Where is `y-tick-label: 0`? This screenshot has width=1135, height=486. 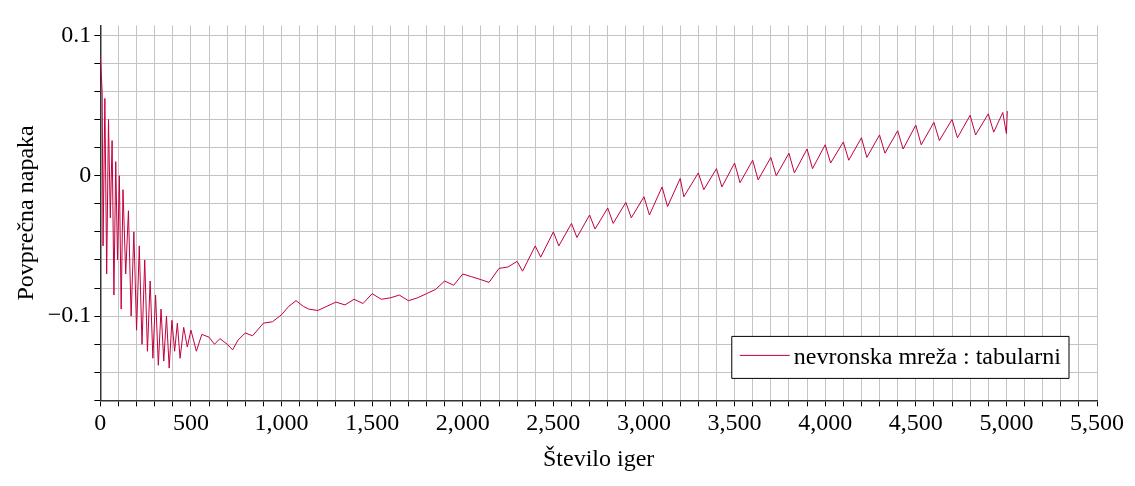 y-tick-label: 0 is located at coordinates (85, 173).